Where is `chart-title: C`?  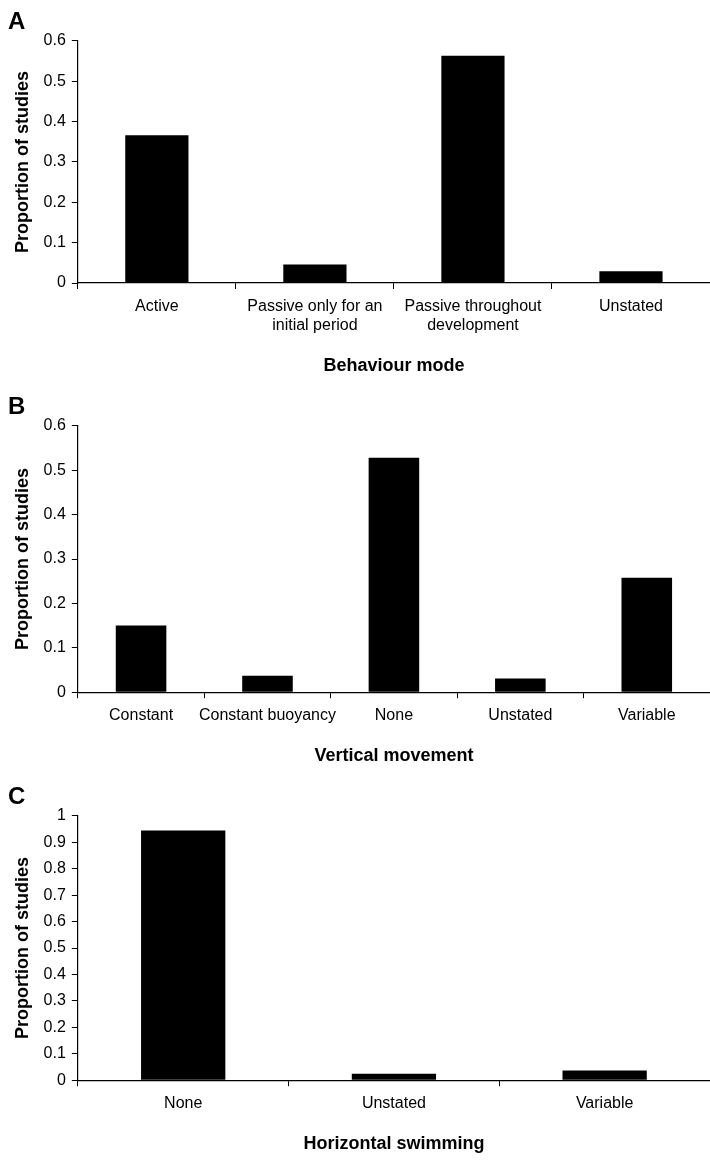 chart-title: C is located at coordinates (17, 796).